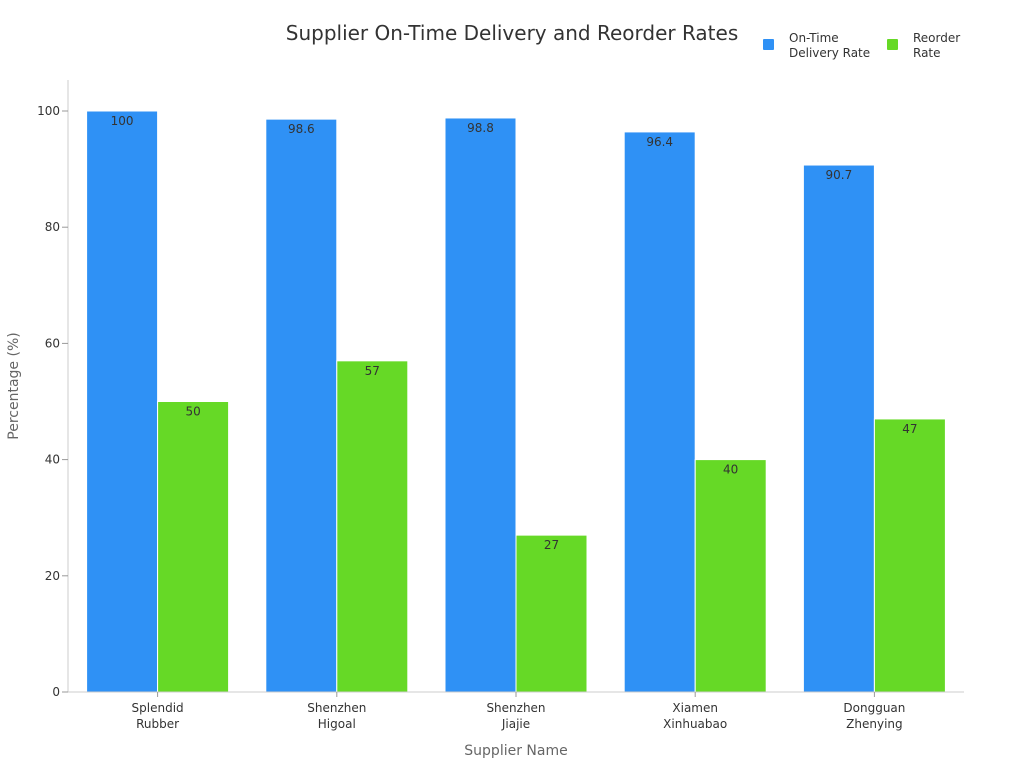 The image size is (1024, 768). What do you see at coordinates (52, 401) in the screenshot?
I see `y-axis-ticks: 0 20 40 60 80 100` at bounding box center [52, 401].